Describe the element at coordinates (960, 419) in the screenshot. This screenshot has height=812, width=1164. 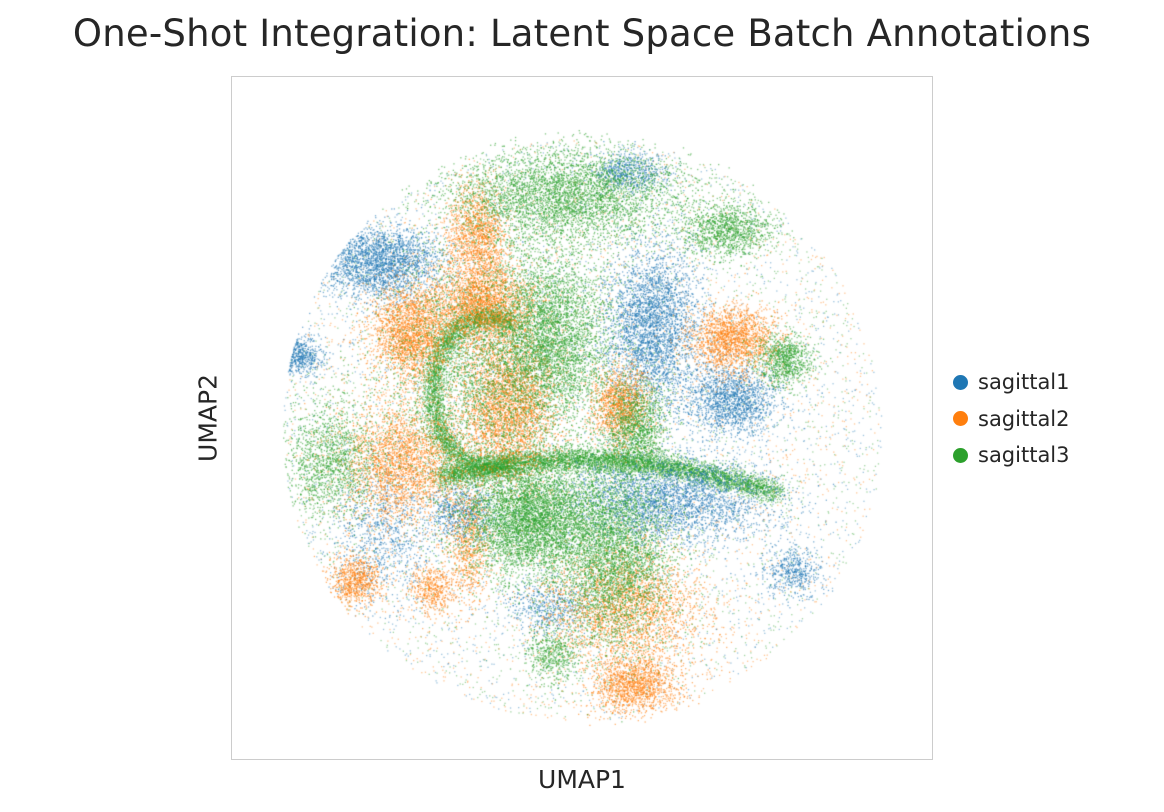
I see `legend-marker-sagittal2` at that location.